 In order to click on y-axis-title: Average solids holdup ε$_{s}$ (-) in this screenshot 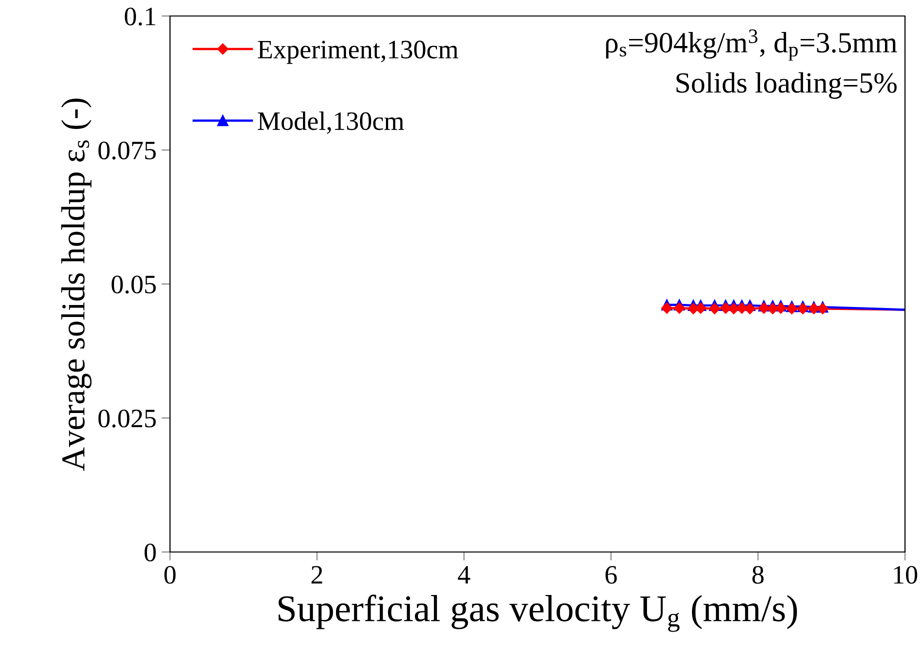, I will do `click(76, 284)`.